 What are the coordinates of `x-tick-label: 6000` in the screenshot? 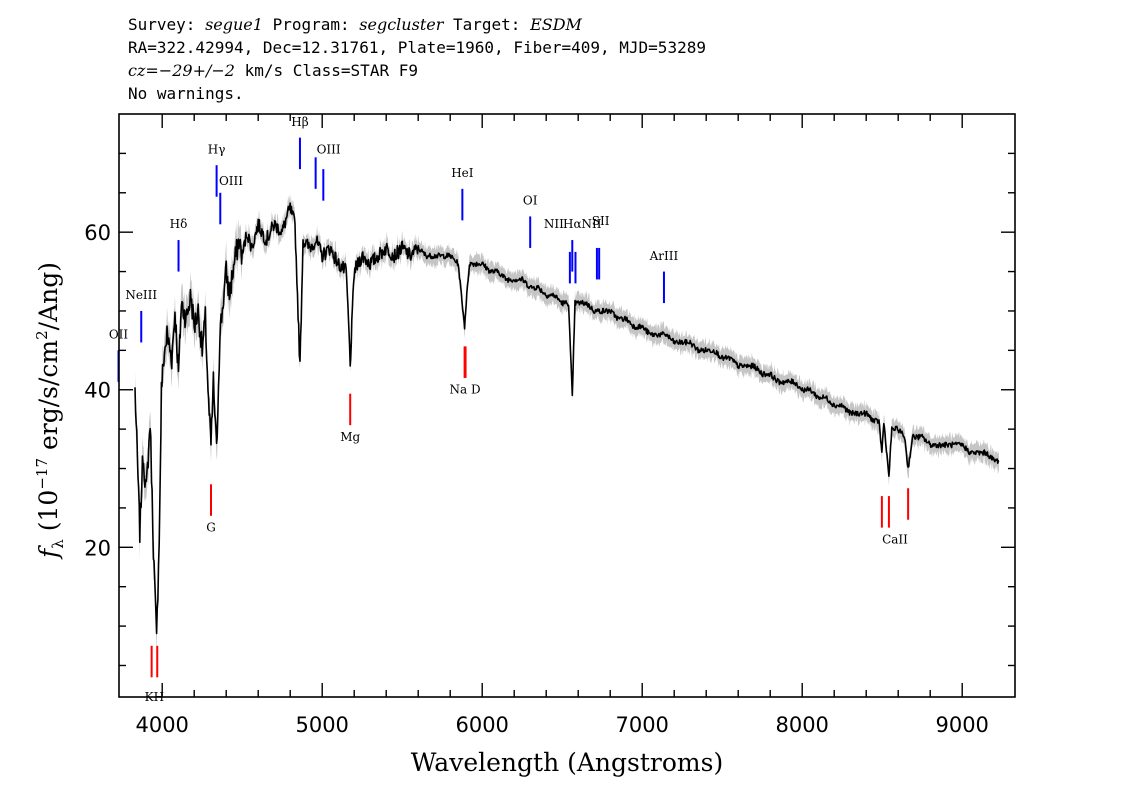 It's located at (481, 725).